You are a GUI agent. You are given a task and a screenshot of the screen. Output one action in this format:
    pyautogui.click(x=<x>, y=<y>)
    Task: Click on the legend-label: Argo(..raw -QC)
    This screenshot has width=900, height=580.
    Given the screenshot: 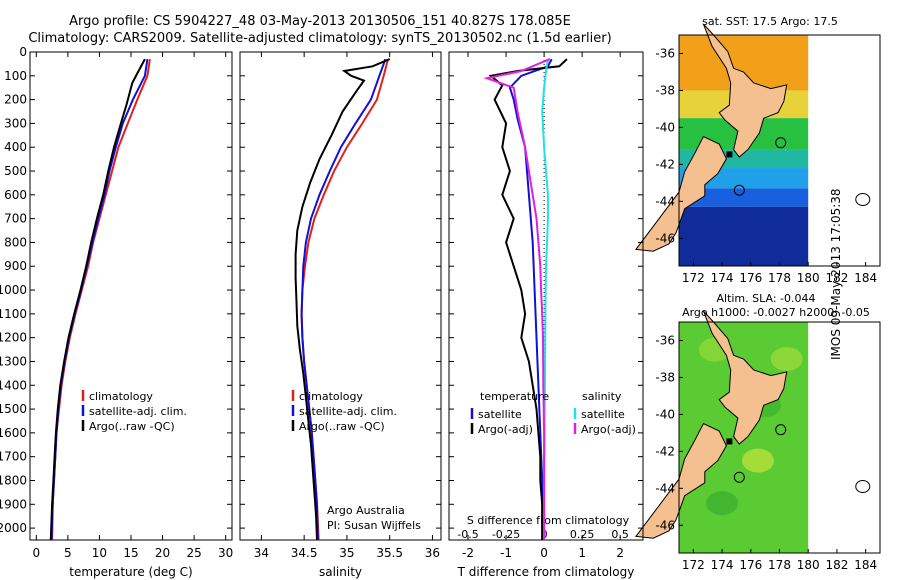 What is the action you would take?
    pyautogui.click(x=132, y=426)
    